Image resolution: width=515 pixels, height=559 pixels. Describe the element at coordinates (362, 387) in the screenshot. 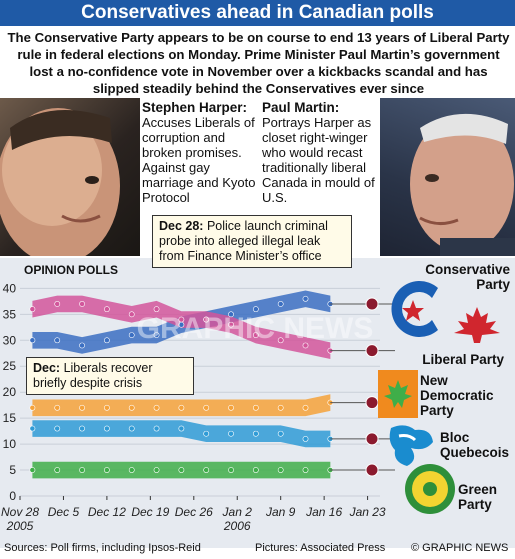

I see `series-endpoints` at that location.